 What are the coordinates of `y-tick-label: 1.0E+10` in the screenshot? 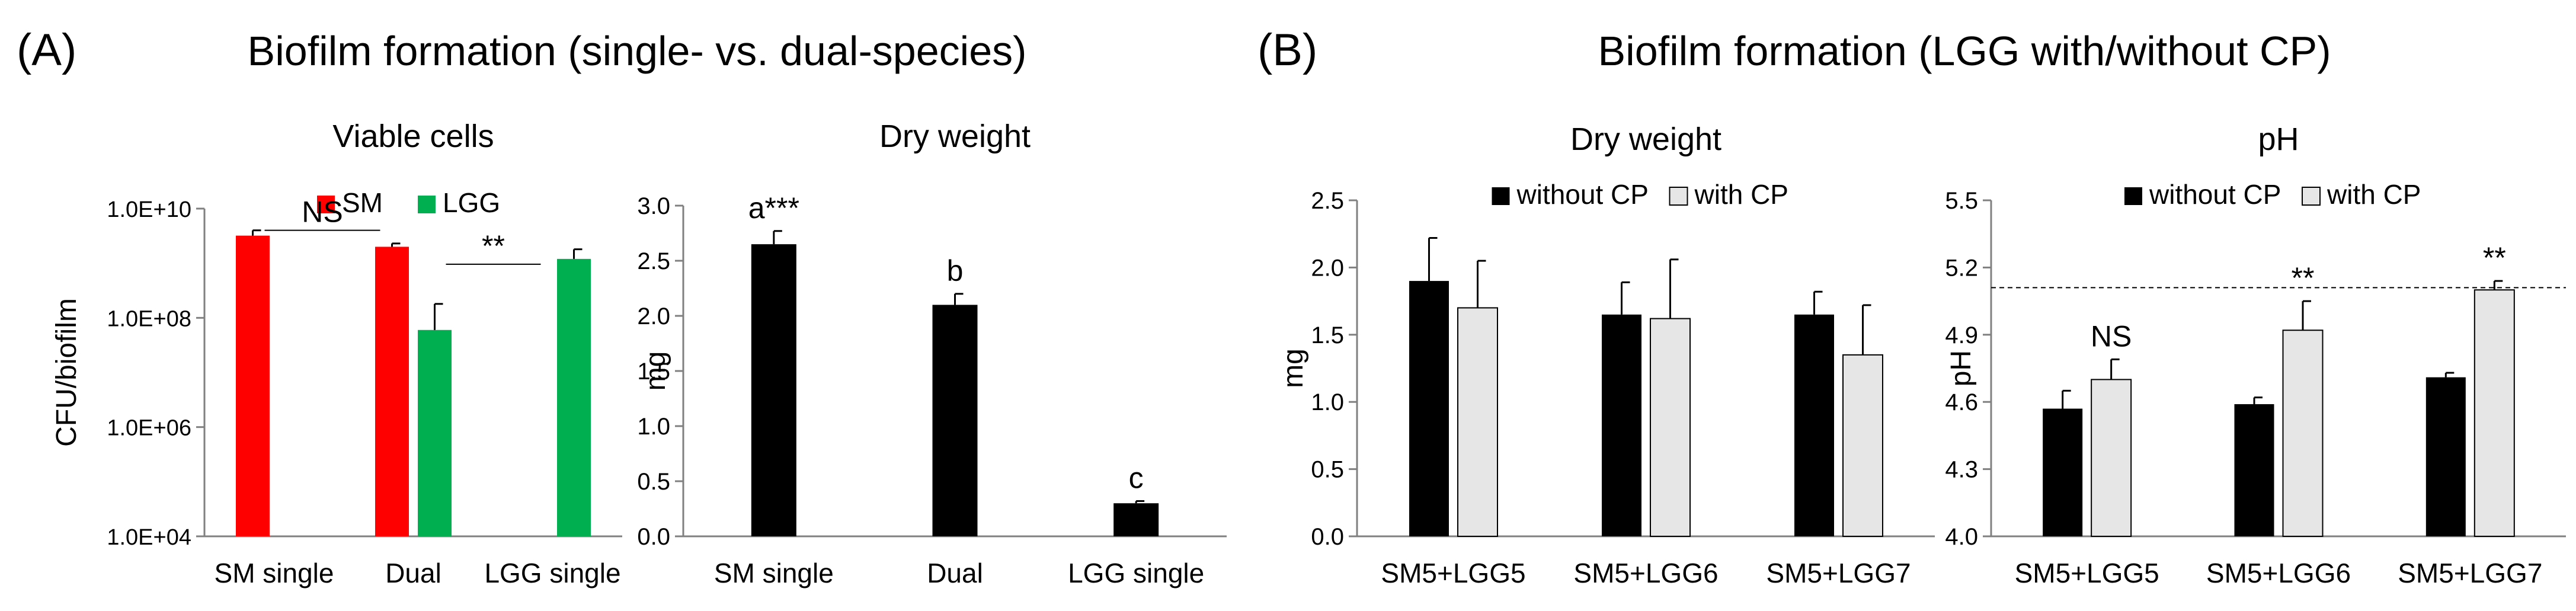 It's located at (149, 209).